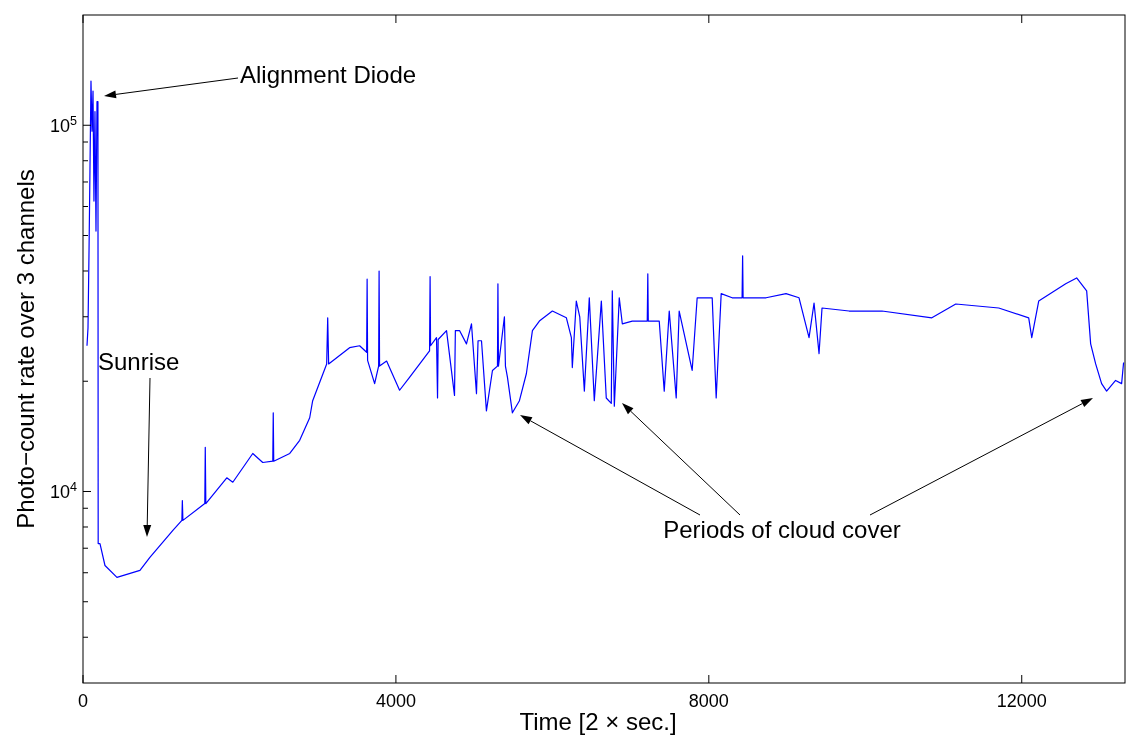 The image size is (1126, 742). Describe the element at coordinates (1021, 701) in the screenshot. I see `x-tick-label: 12000` at that location.